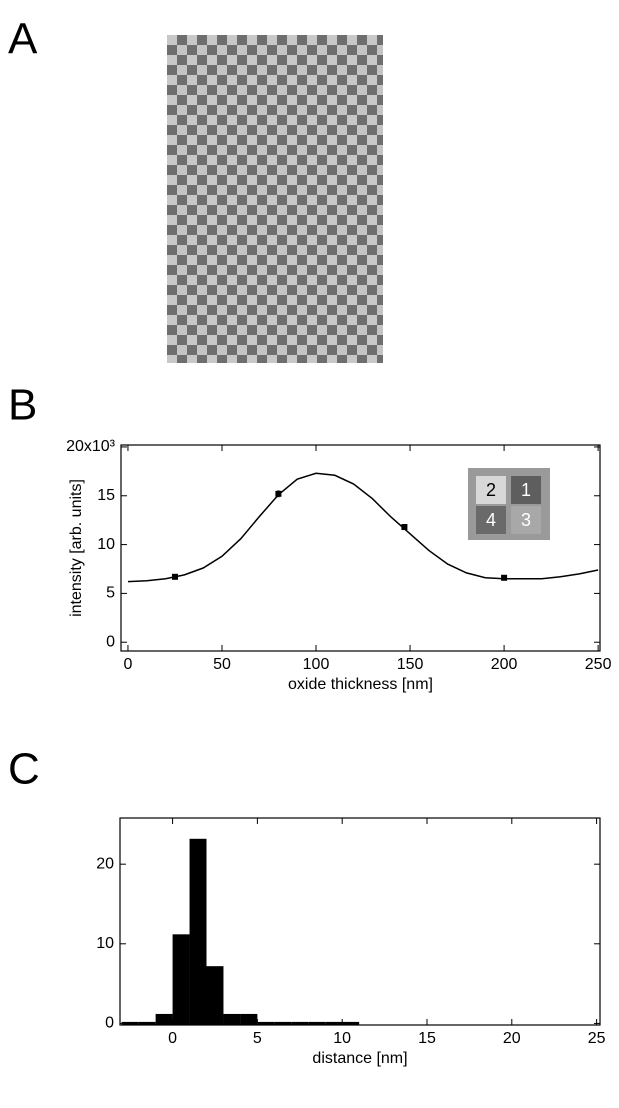  Describe the element at coordinates (316, 664) in the screenshot. I see `x-tick-label: 100` at that location.